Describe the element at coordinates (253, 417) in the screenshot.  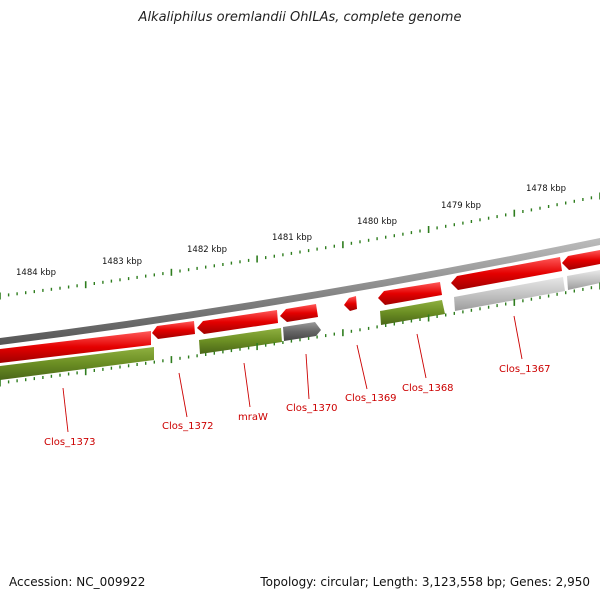
I see `gene-label-mraw: mraW` at that location.